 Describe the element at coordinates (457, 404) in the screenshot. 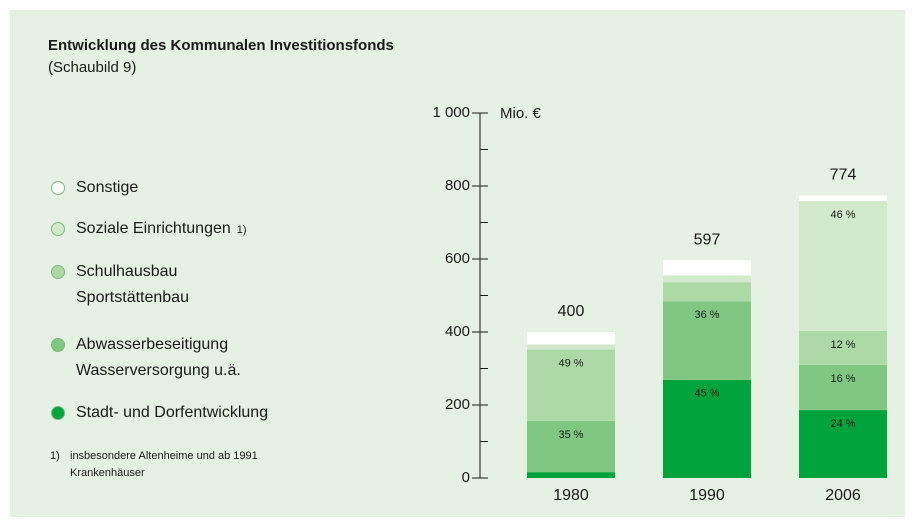

I see `y-tick-label: 200` at that location.